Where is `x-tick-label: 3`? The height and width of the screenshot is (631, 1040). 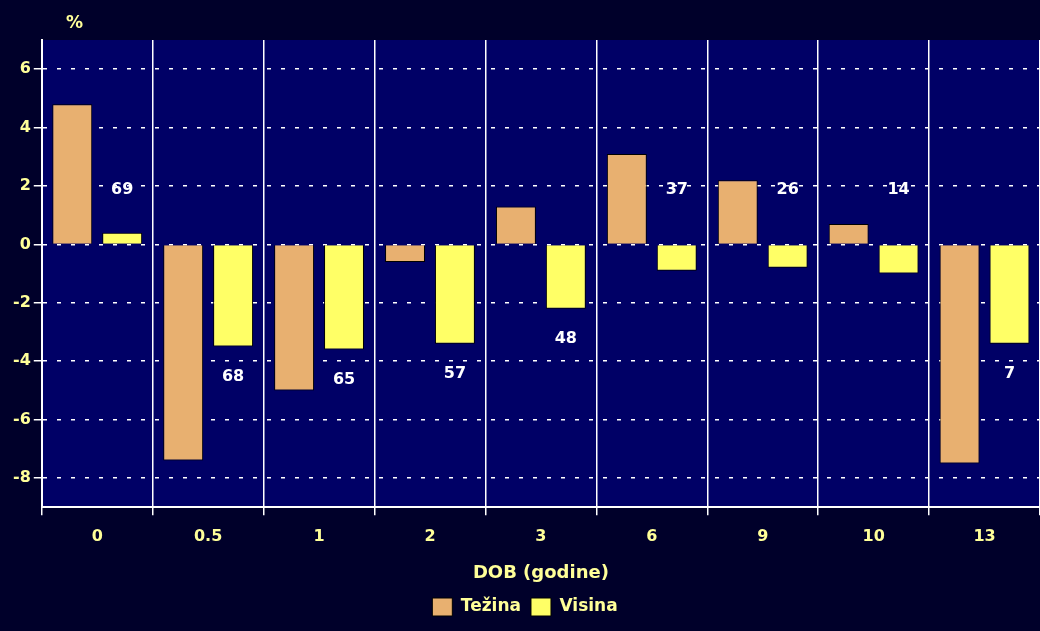 x-tick-label: 3 is located at coordinates (541, 535).